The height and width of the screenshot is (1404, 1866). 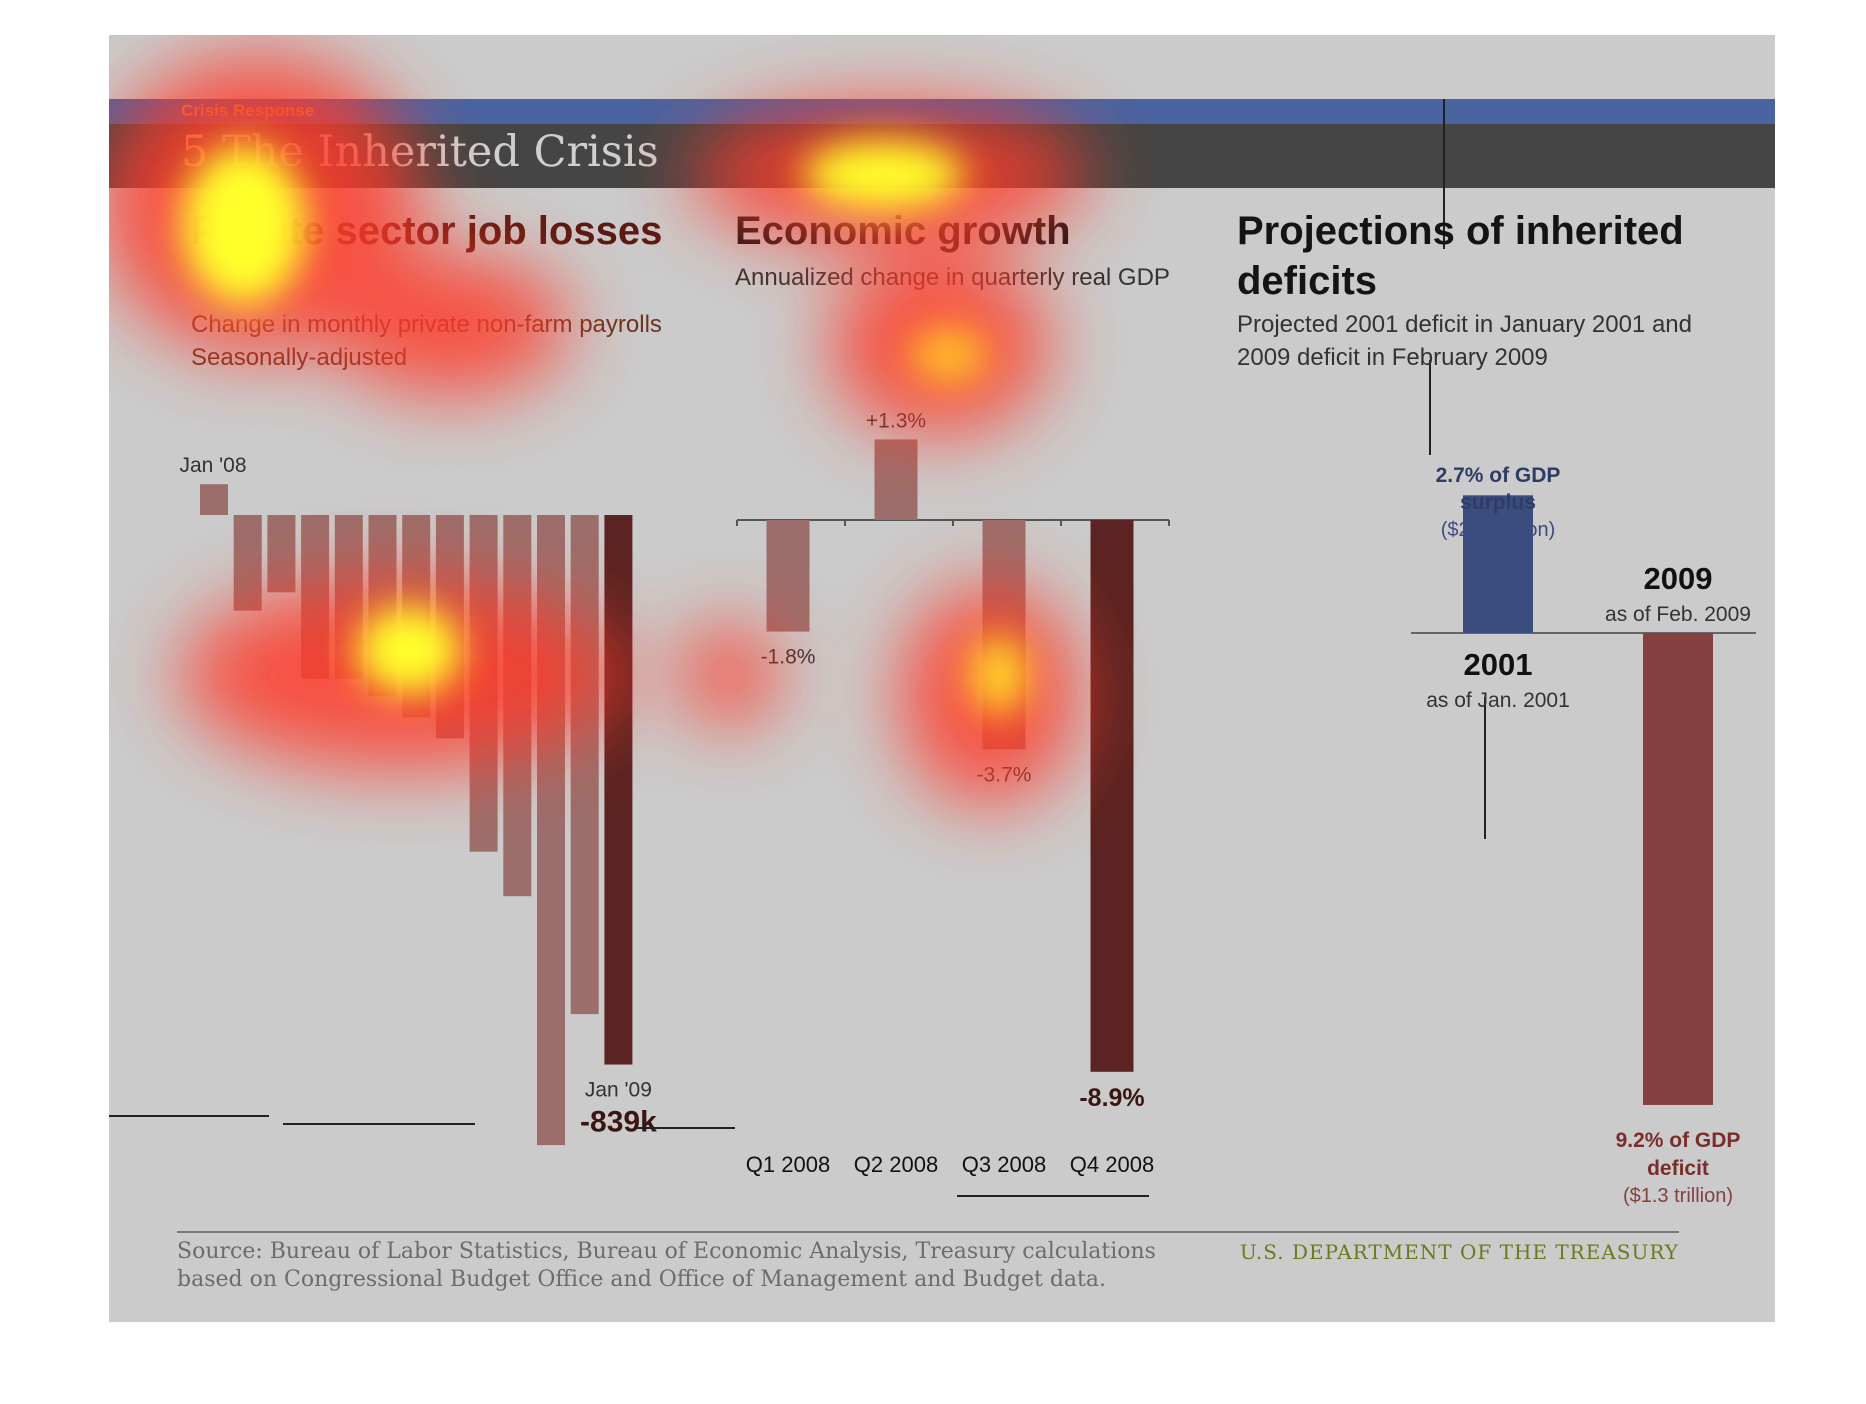 What do you see at coordinates (1498, 502) in the screenshot?
I see `surplus-label-line2: surplus` at bounding box center [1498, 502].